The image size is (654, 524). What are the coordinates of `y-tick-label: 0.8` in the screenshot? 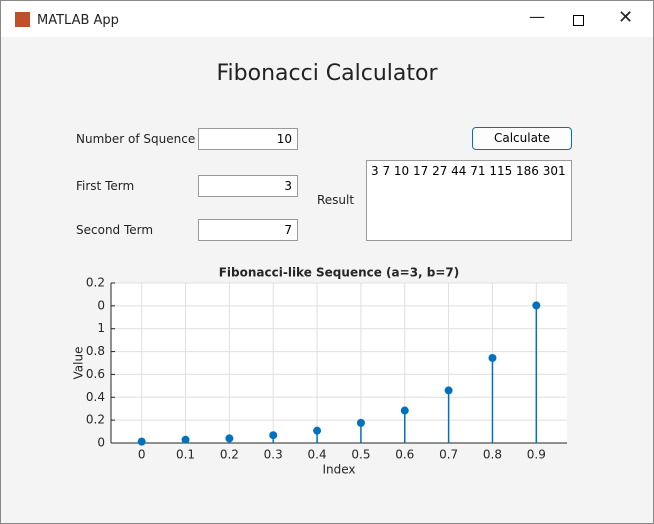 It's located at (95, 351).